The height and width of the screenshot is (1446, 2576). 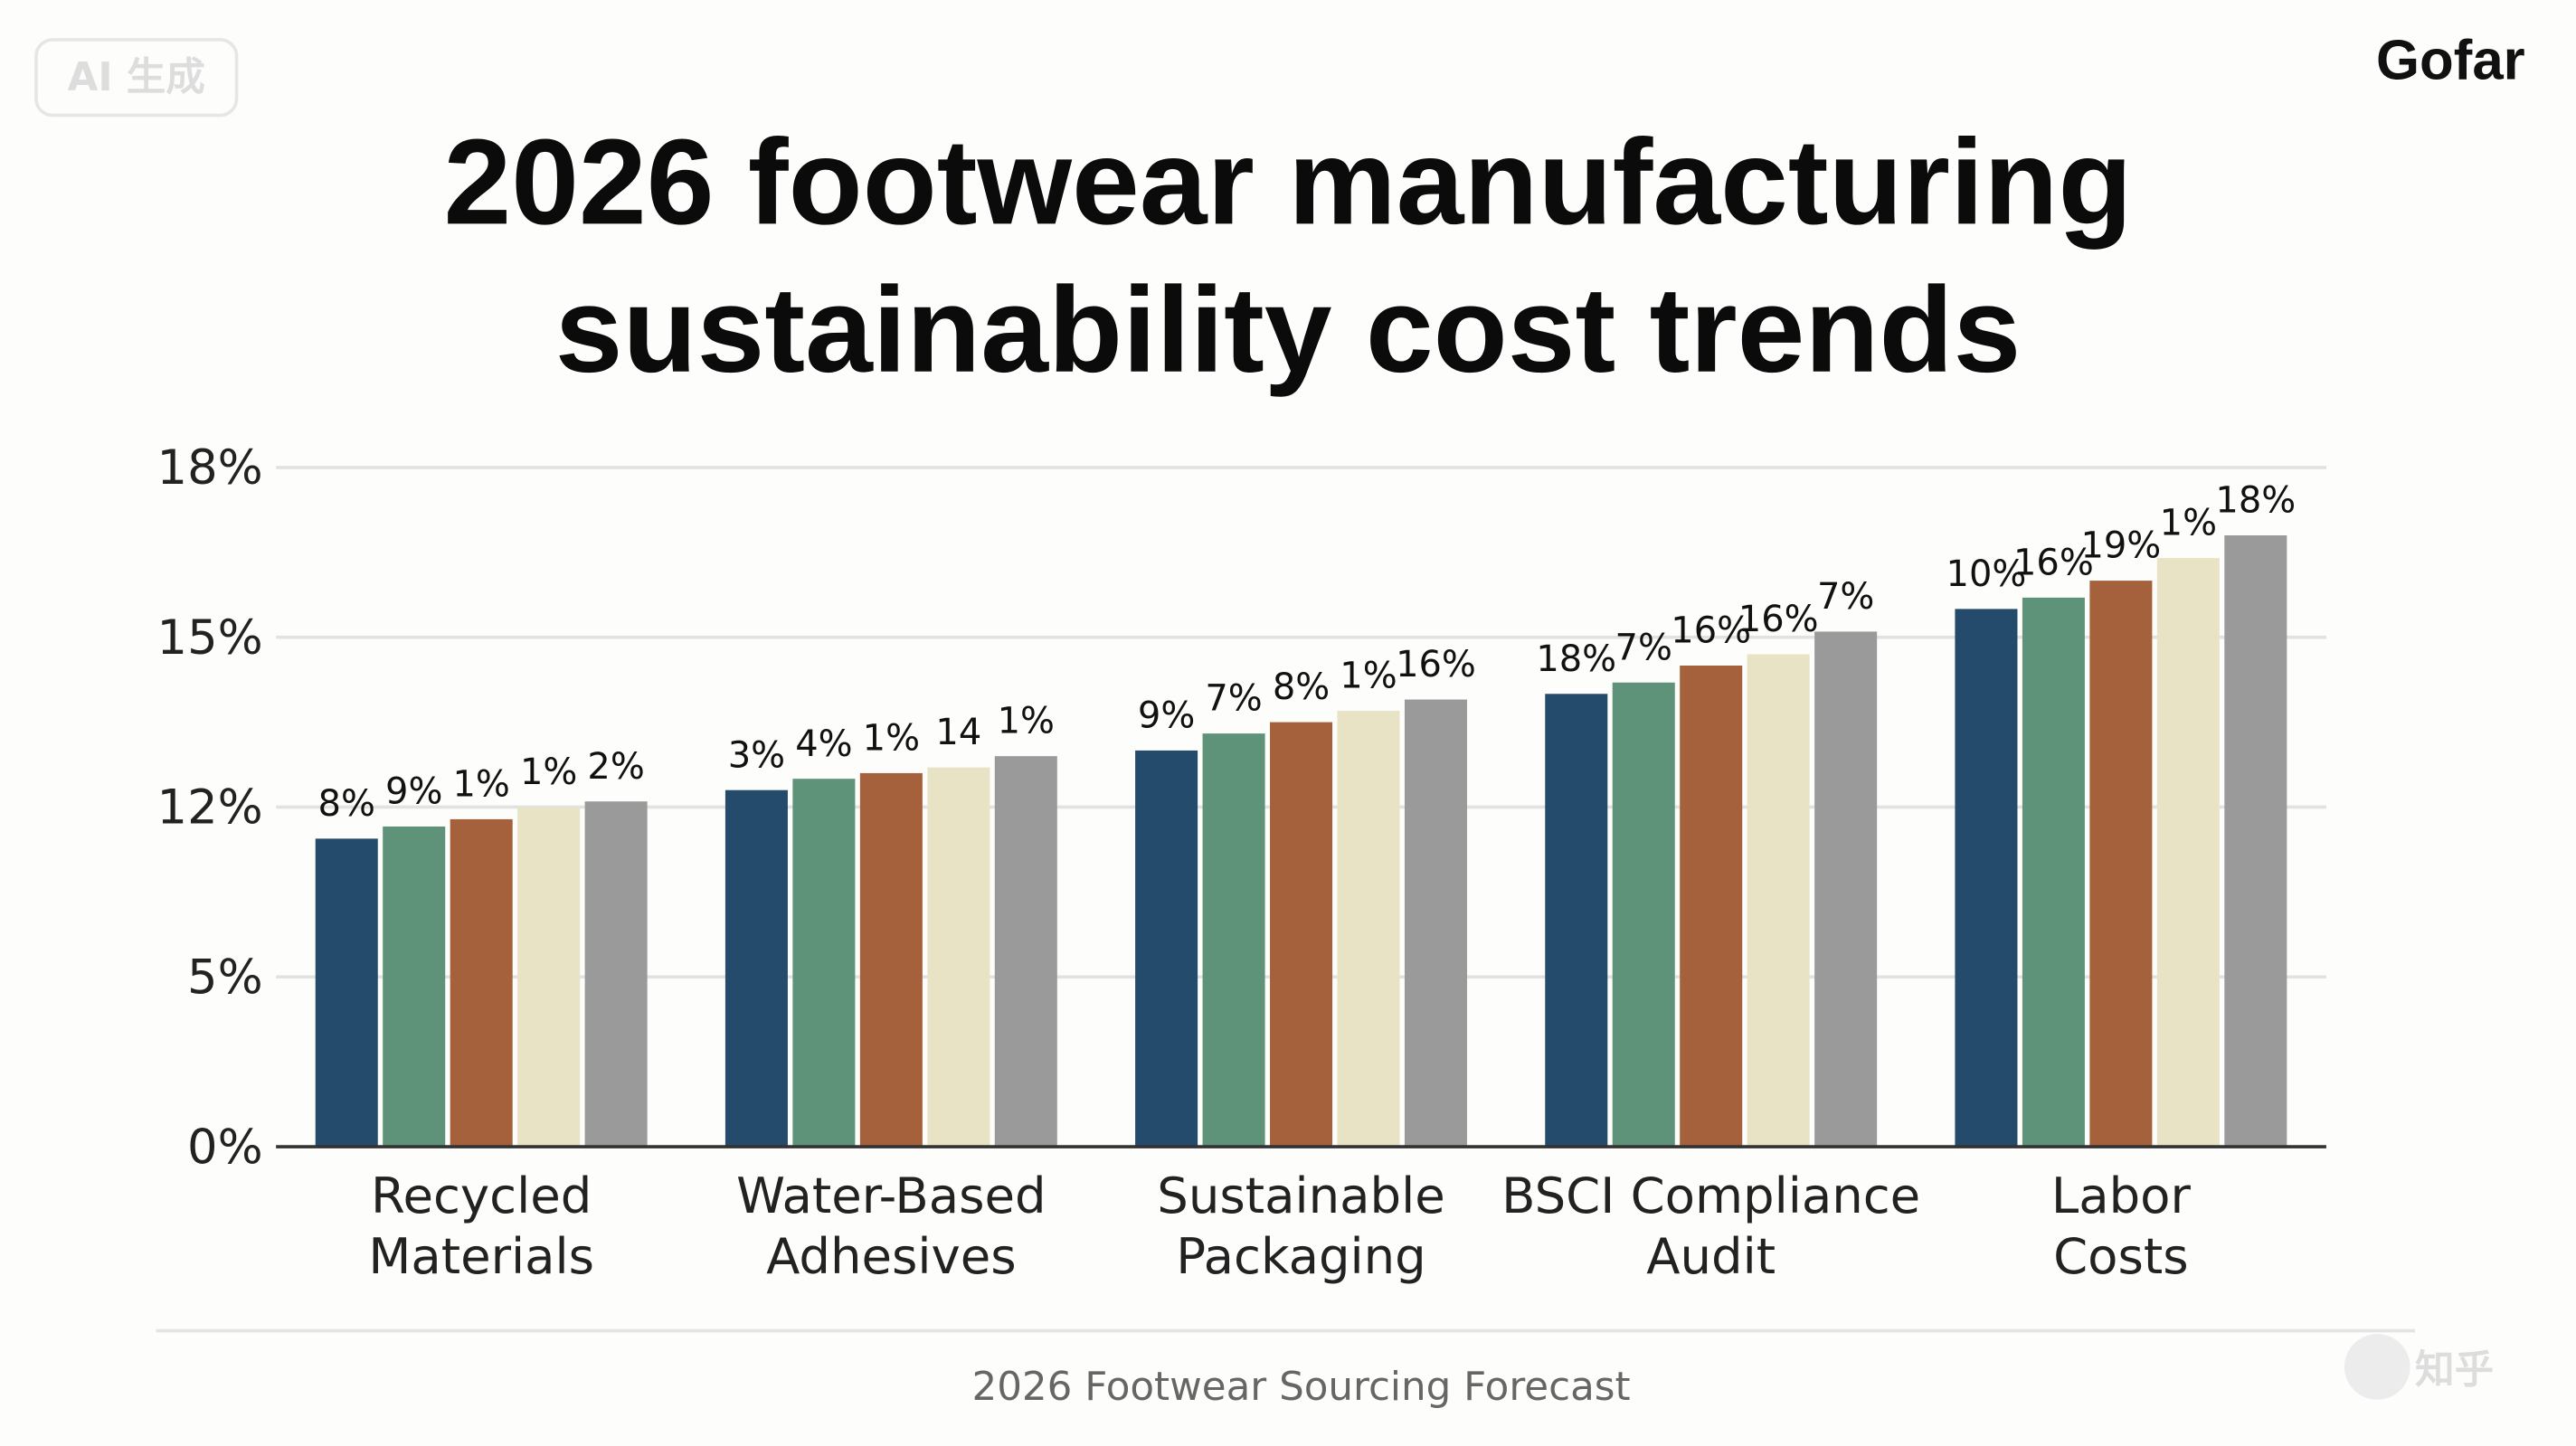 I want to click on data-label: 4%, so click(x=824, y=744).